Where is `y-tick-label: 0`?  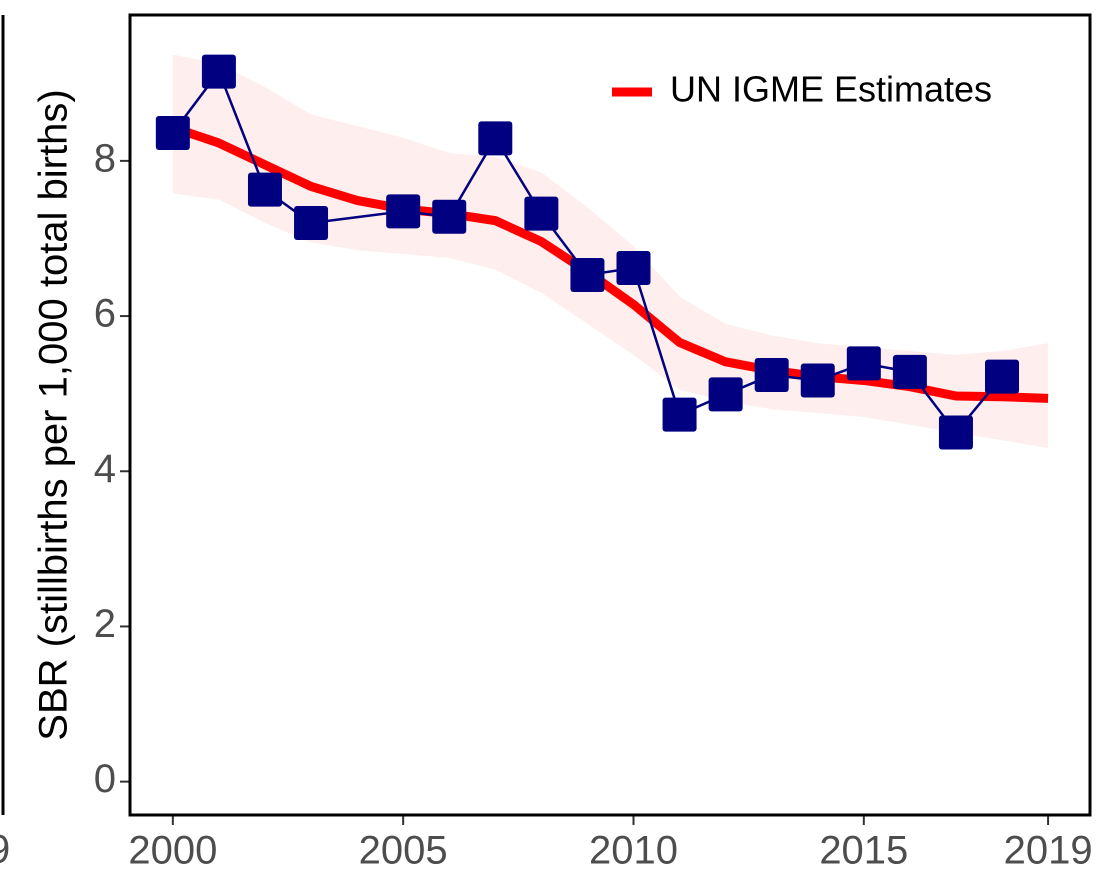 y-tick-label: 0 is located at coordinates (105, 779).